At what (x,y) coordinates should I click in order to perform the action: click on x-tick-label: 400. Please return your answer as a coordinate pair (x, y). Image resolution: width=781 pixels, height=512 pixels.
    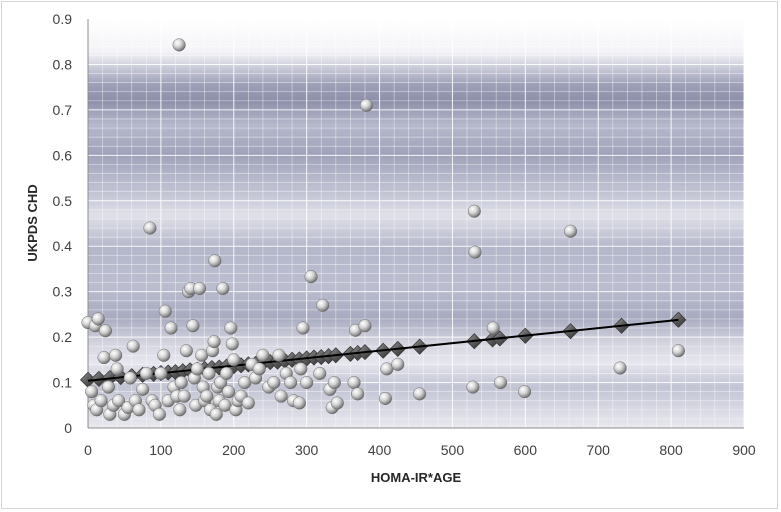
    Looking at the image, I should click on (380, 450).